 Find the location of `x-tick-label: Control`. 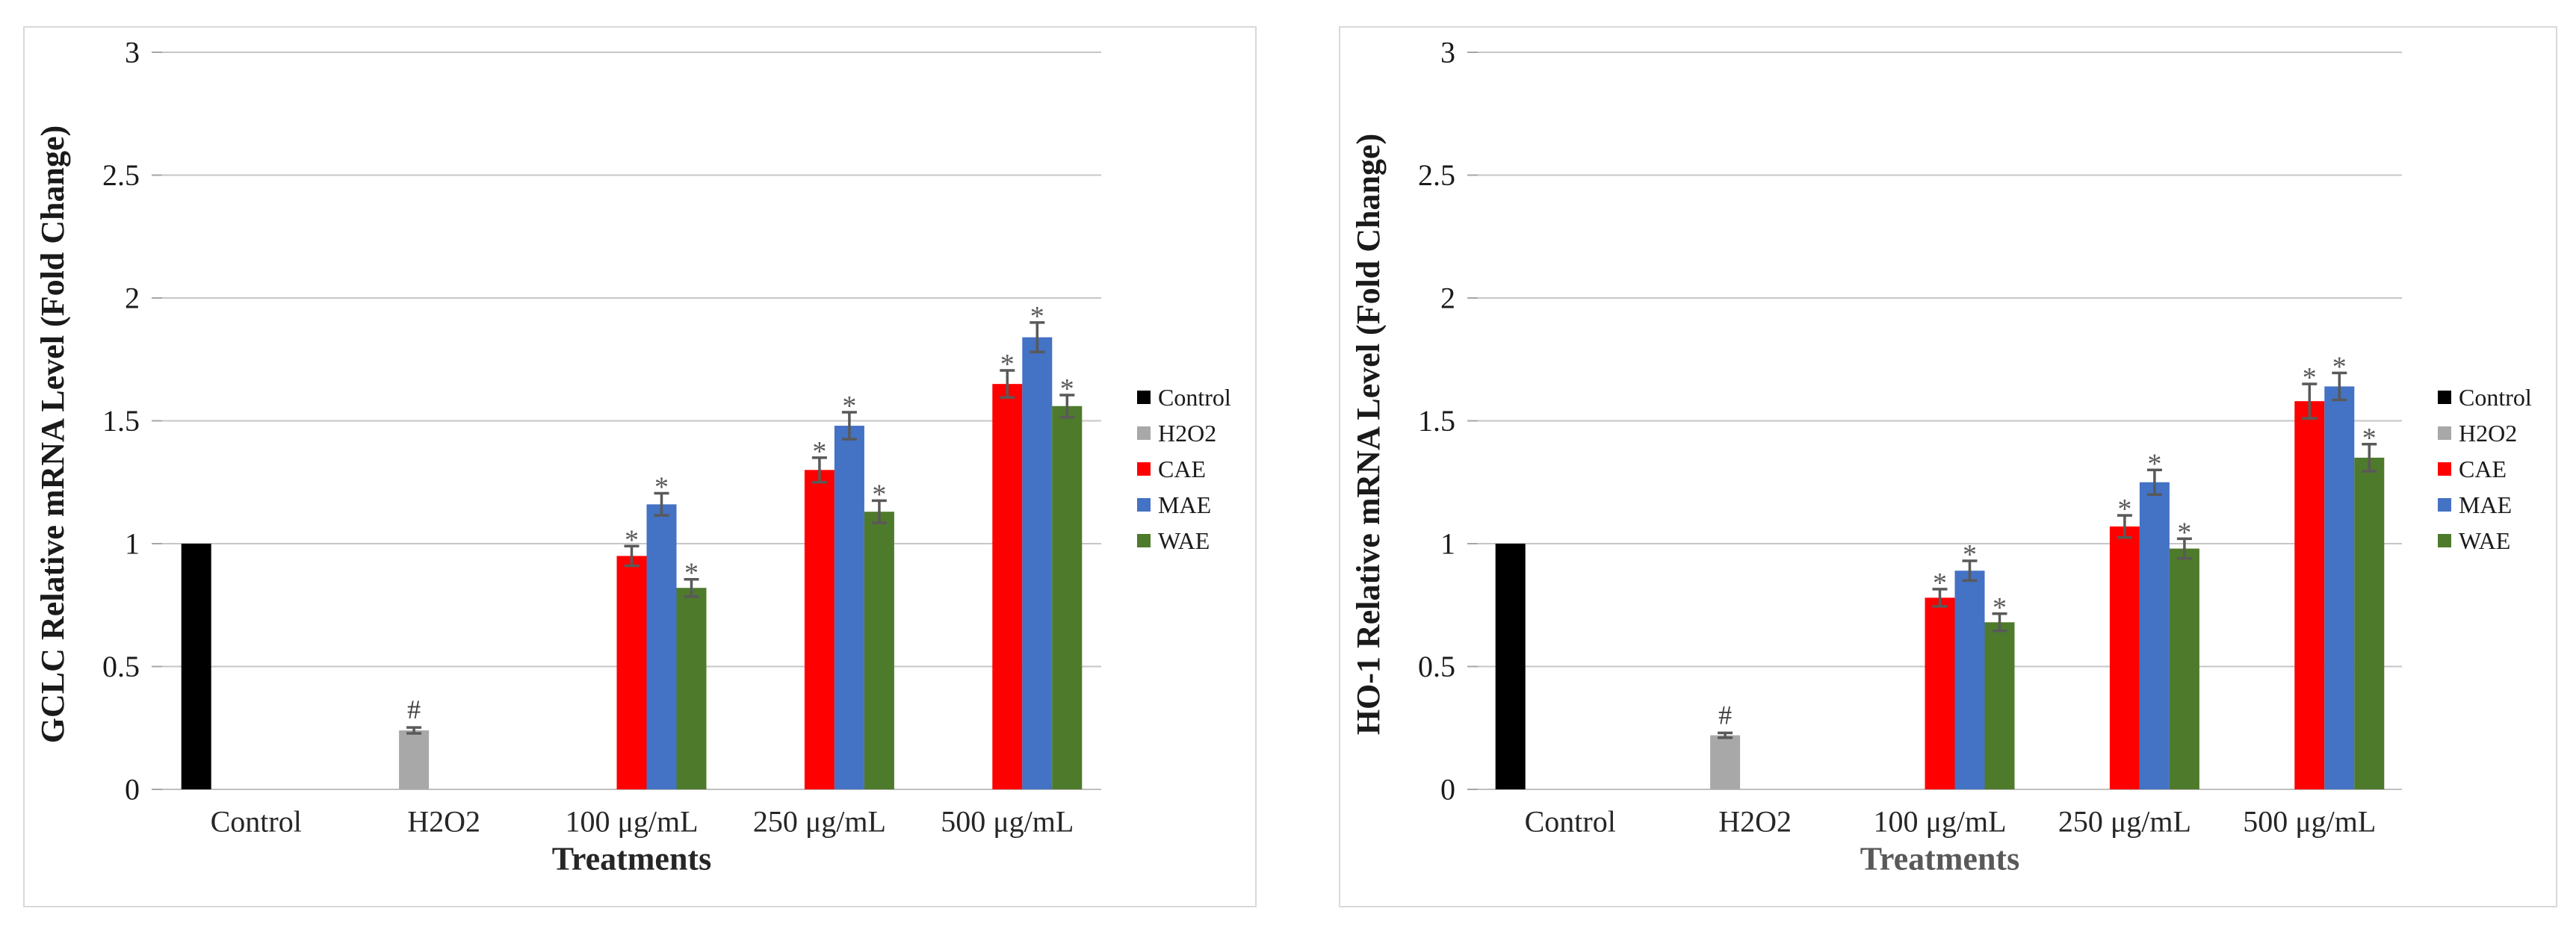

x-tick-label: Control is located at coordinates (256, 822).